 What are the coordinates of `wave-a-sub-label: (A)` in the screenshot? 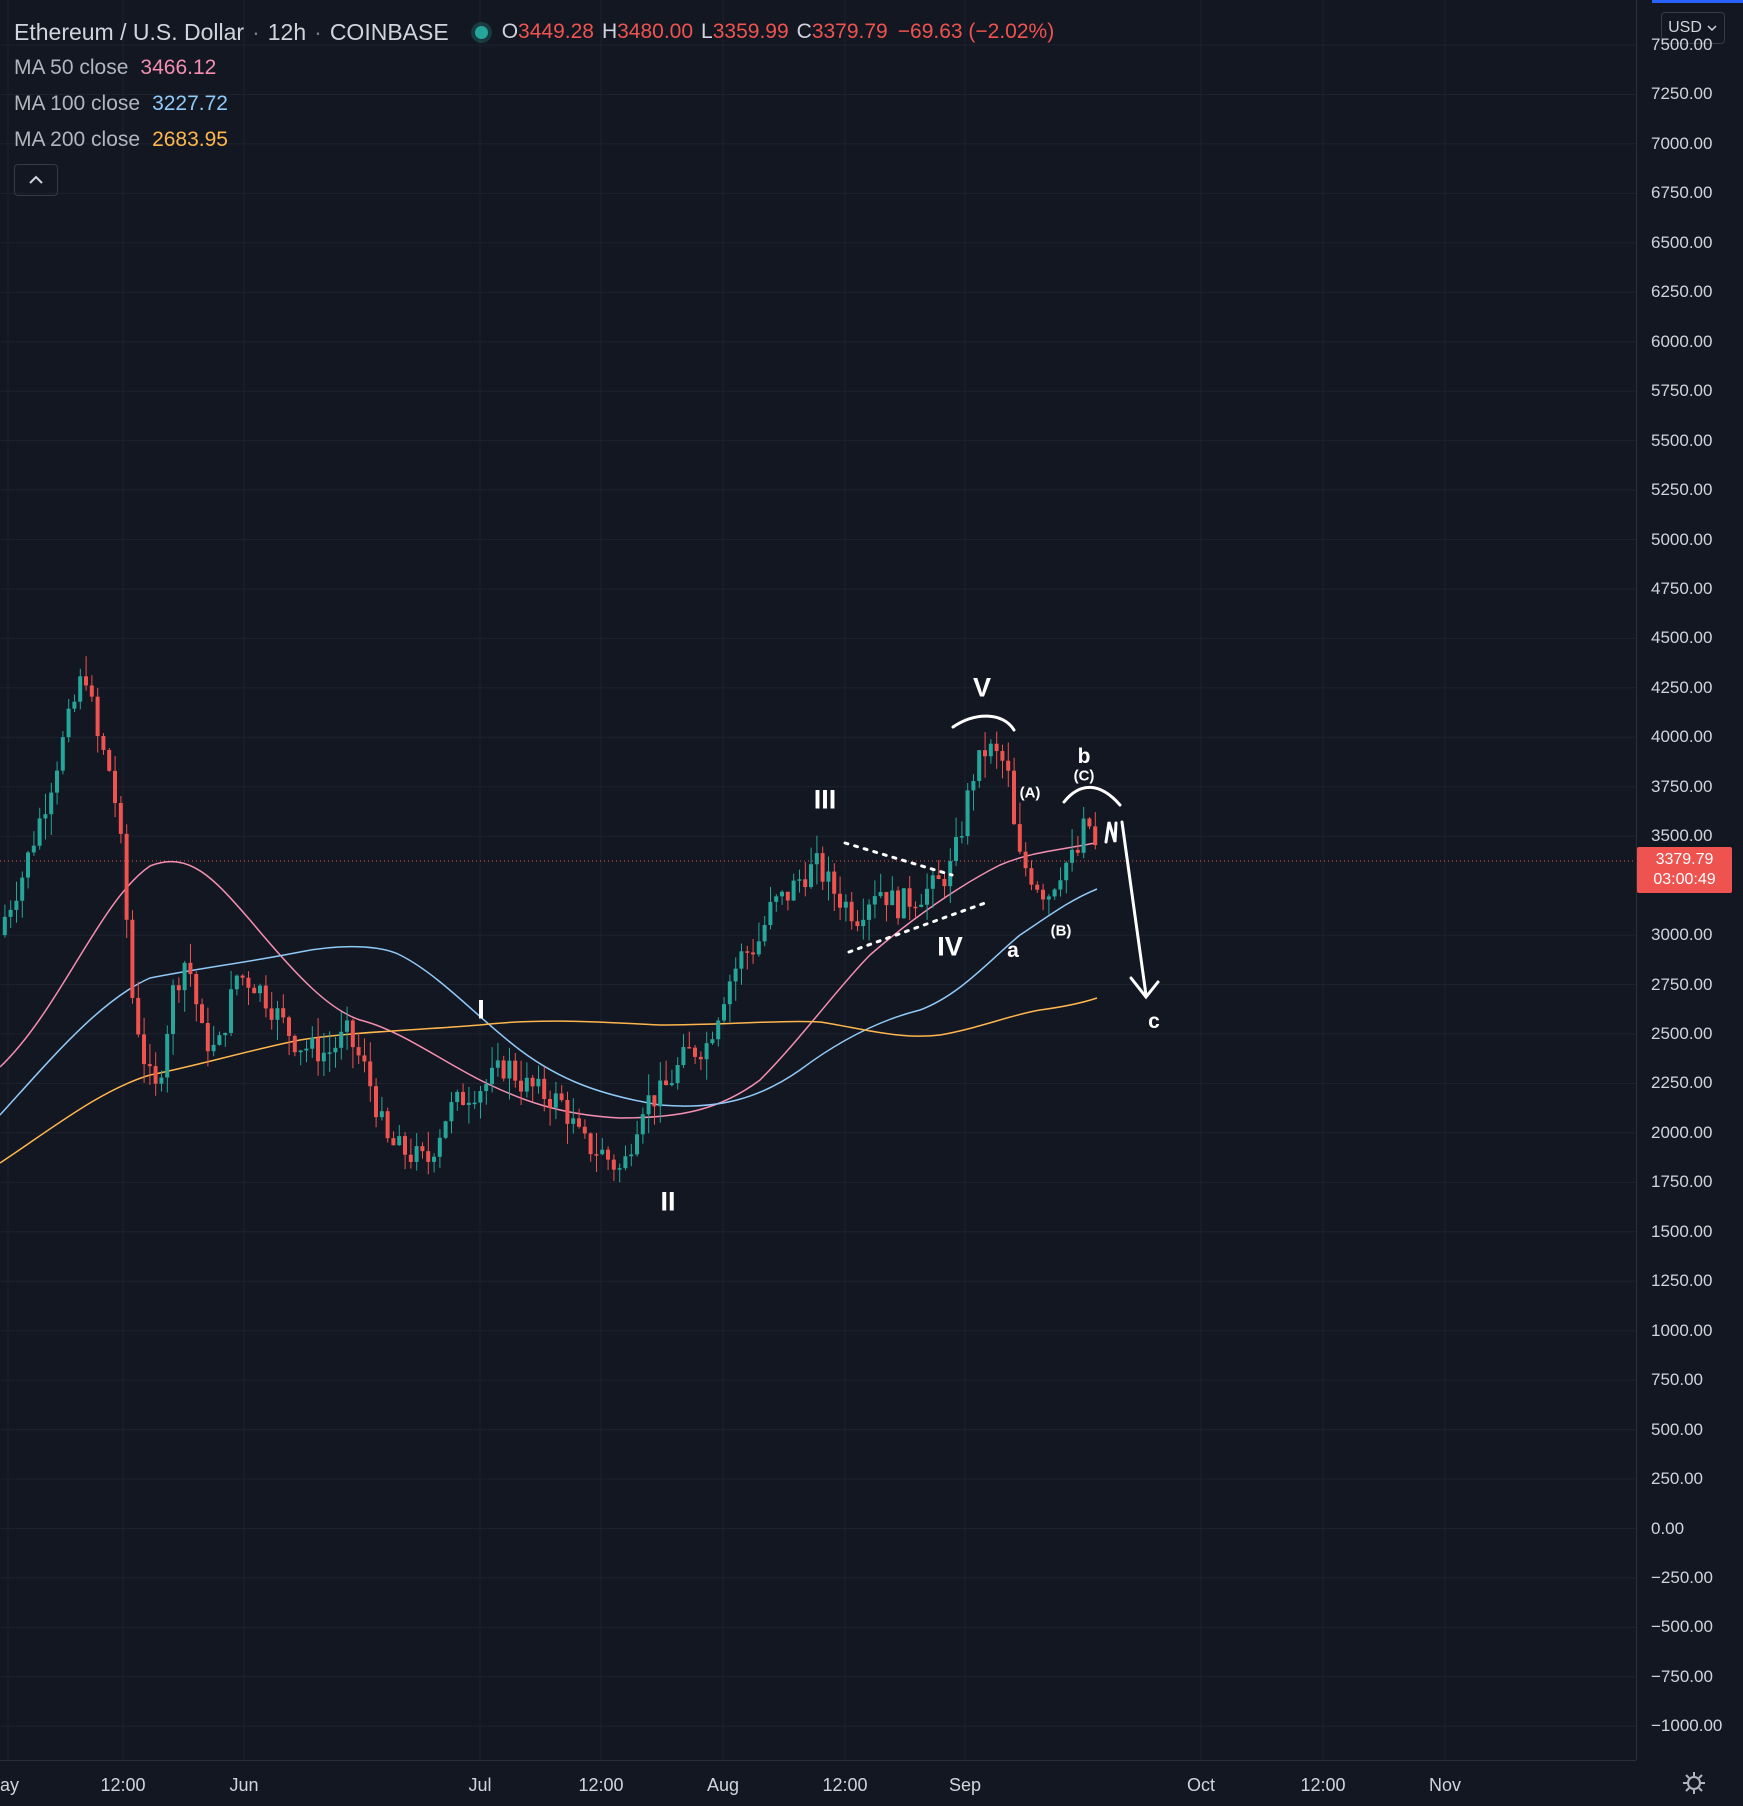 It's located at (1030, 793).